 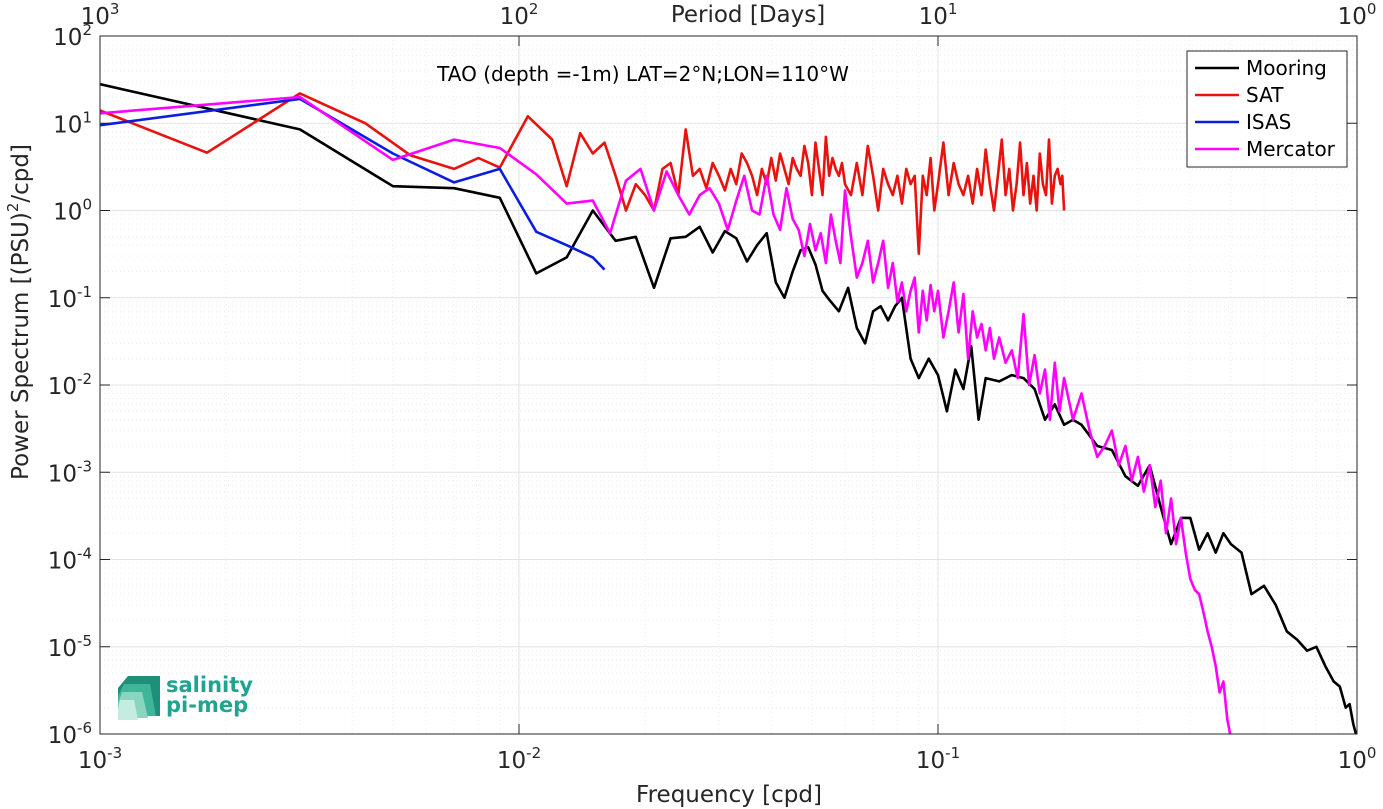 What do you see at coordinates (72, 36) in the screenshot?
I see `y-tick-label: 10²` at bounding box center [72, 36].